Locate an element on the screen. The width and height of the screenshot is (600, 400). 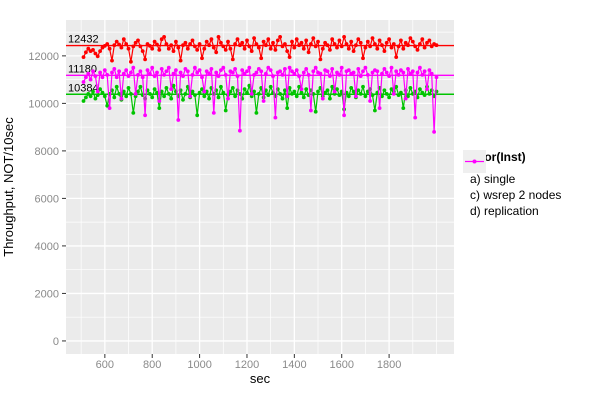
y-tick-label: 8000 is located at coordinates (47, 152).